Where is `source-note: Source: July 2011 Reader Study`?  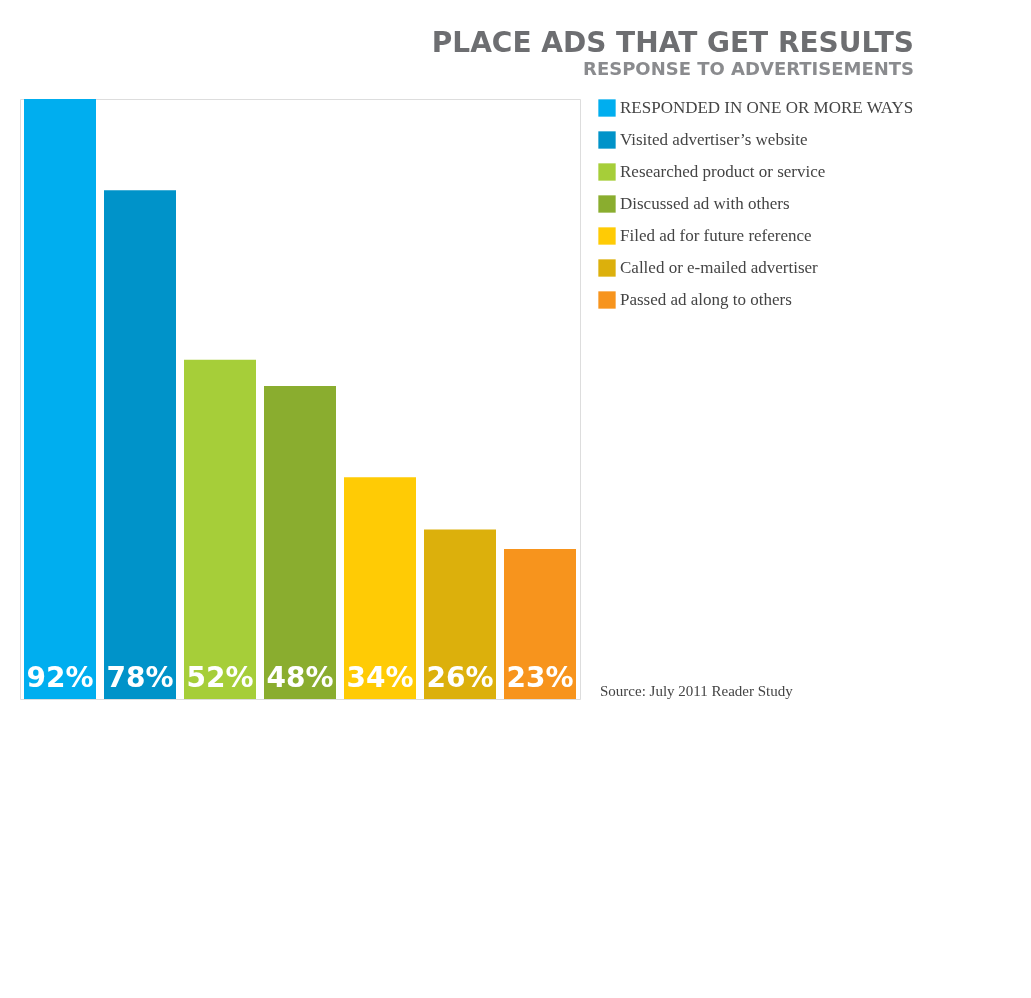
source-note: Source: July 2011 Reader Study is located at coordinates (697, 691).